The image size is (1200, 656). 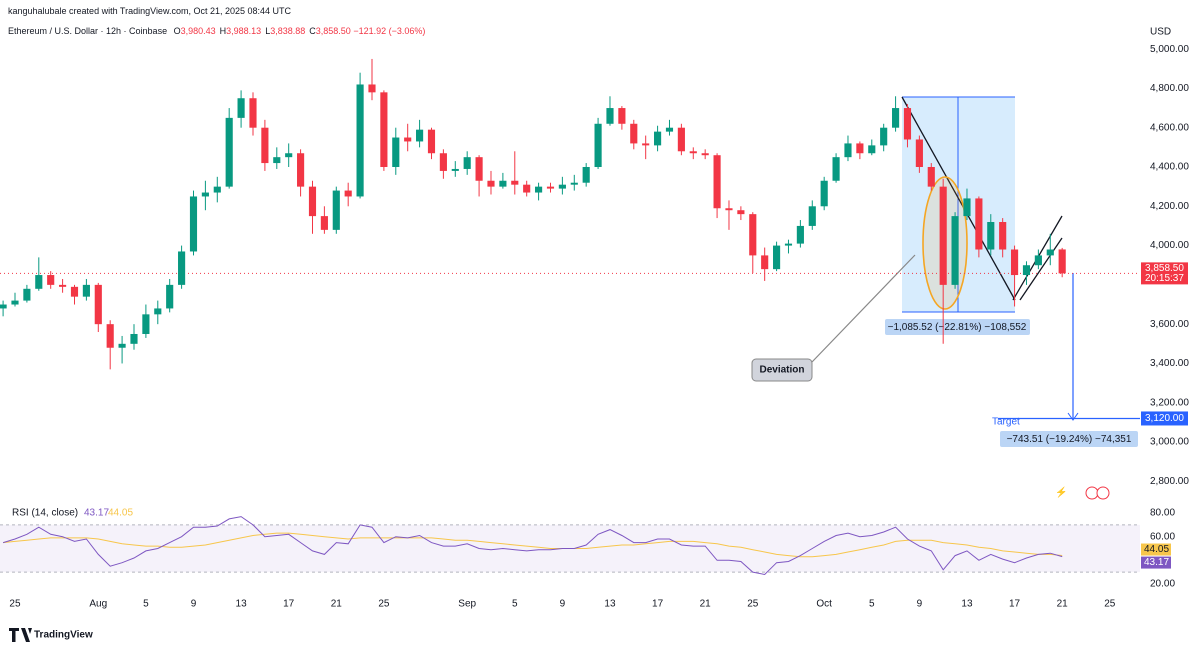 What do you see at coordinates (1164, 418) in the screenshot?
I see `target-box` at bounding box center [1164, 418].